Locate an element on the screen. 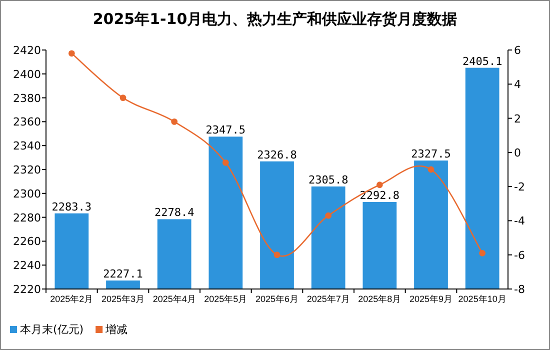 This screenshot has height=350, width=550. y2-tick-label: 4 is located at coordinates (517, 85).